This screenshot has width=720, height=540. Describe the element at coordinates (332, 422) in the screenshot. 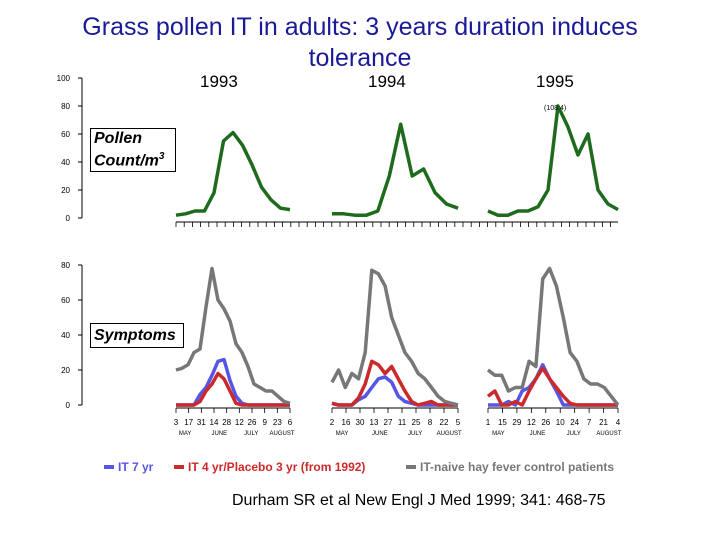

I see `symptoms-x-tick-label: 2` at that location.